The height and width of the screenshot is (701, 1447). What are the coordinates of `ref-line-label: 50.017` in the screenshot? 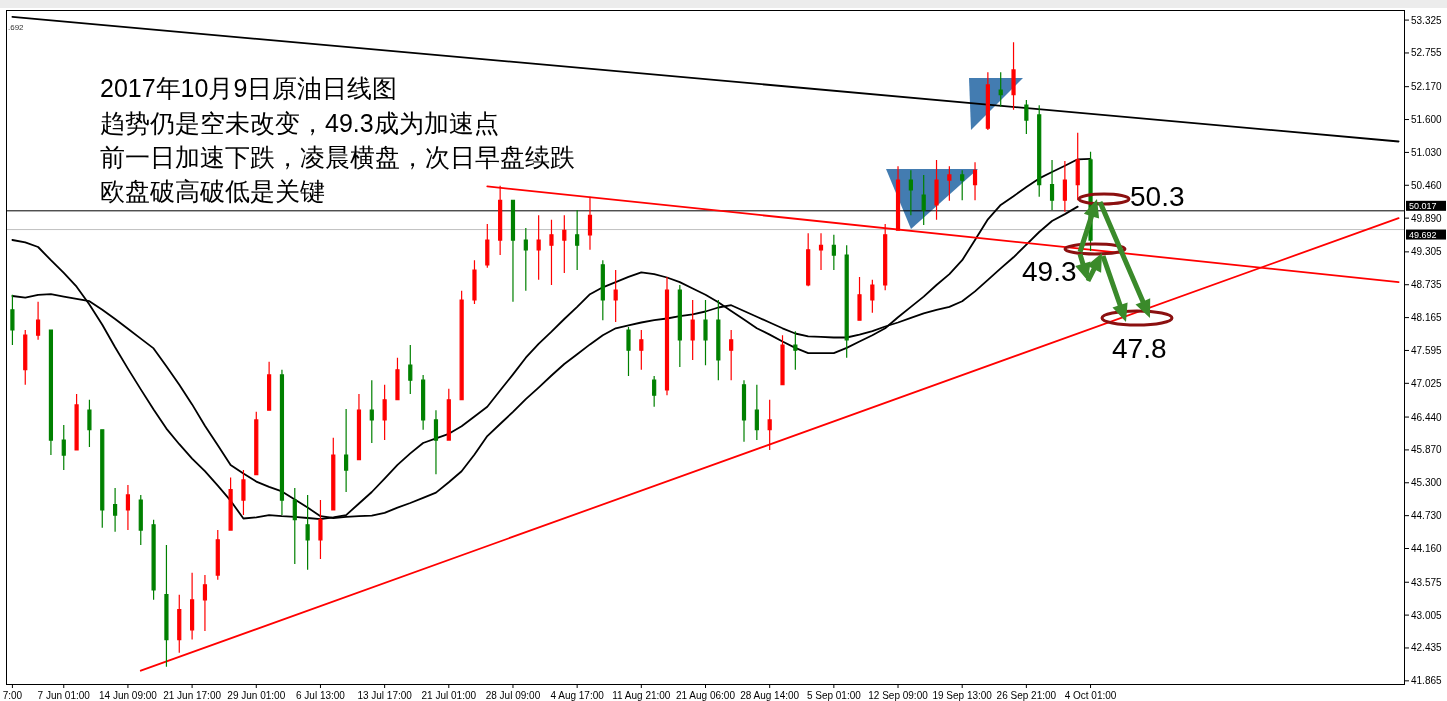 It's located at (1423, 205).